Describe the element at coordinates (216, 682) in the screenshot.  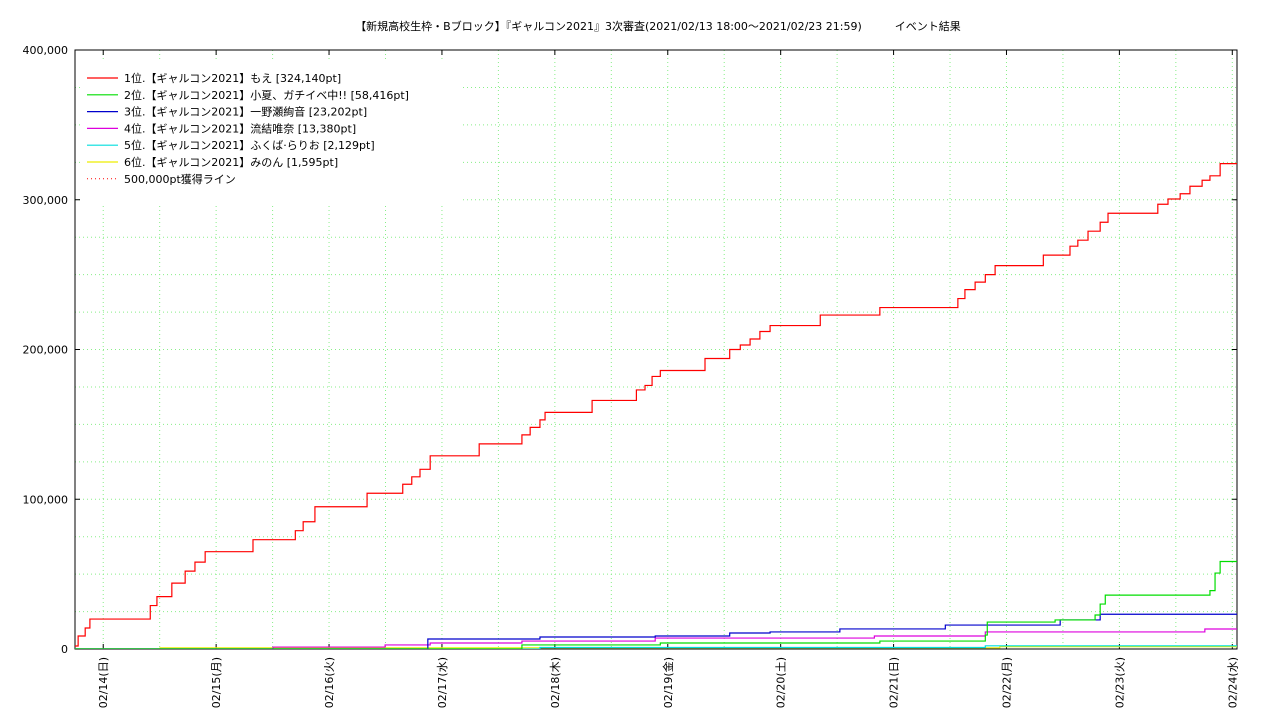
I see `x-tick-label: 02/15(月)` at that location.